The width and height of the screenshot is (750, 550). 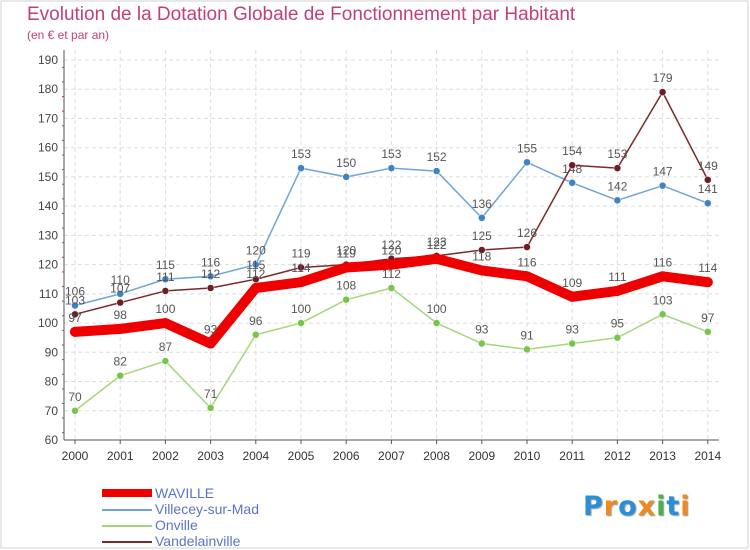 I want to click on legend-label-vandelainville: Vandelainville, so click(x=198, y=541).